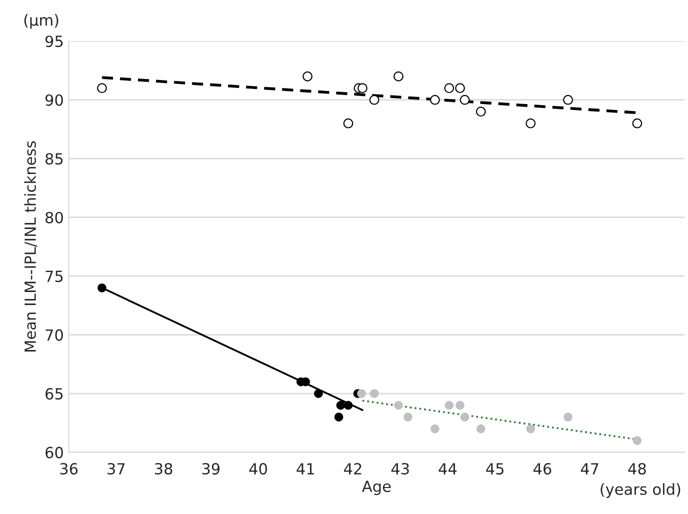 The height and width of the screenshot is (514, 688). I want to click on y-tick-label: 75, so click(54, 276).